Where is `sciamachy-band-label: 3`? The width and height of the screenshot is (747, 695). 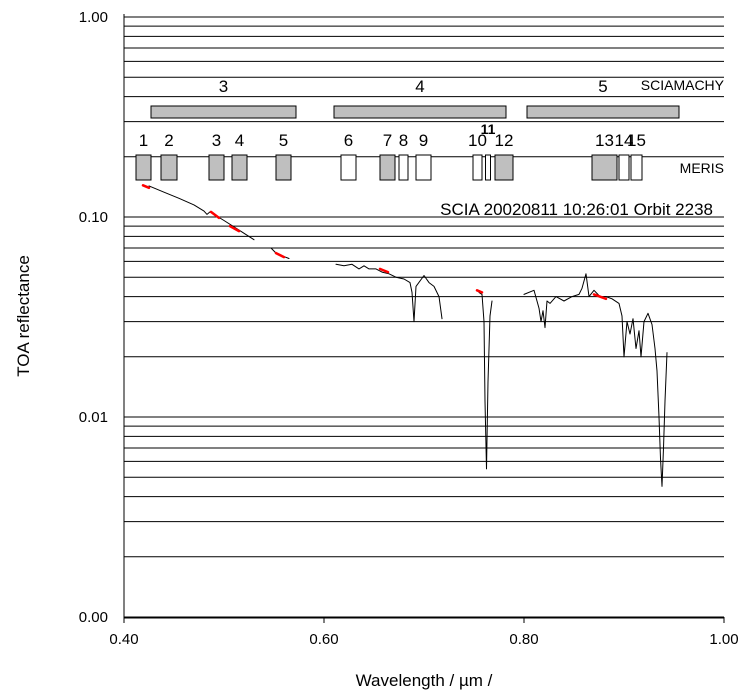 sciamachy-band-label: 3 is located at coordinates (223, 86).